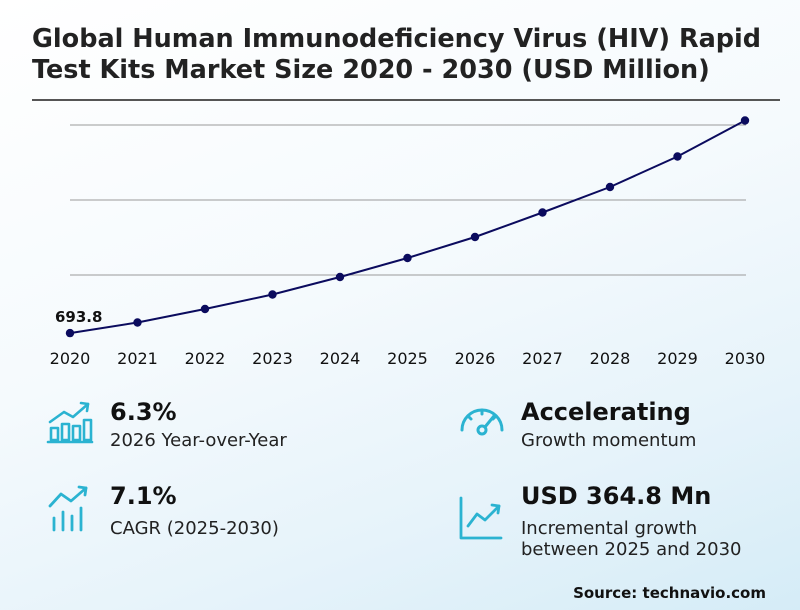  I want to click on data-point-2026, so click(475, 237).